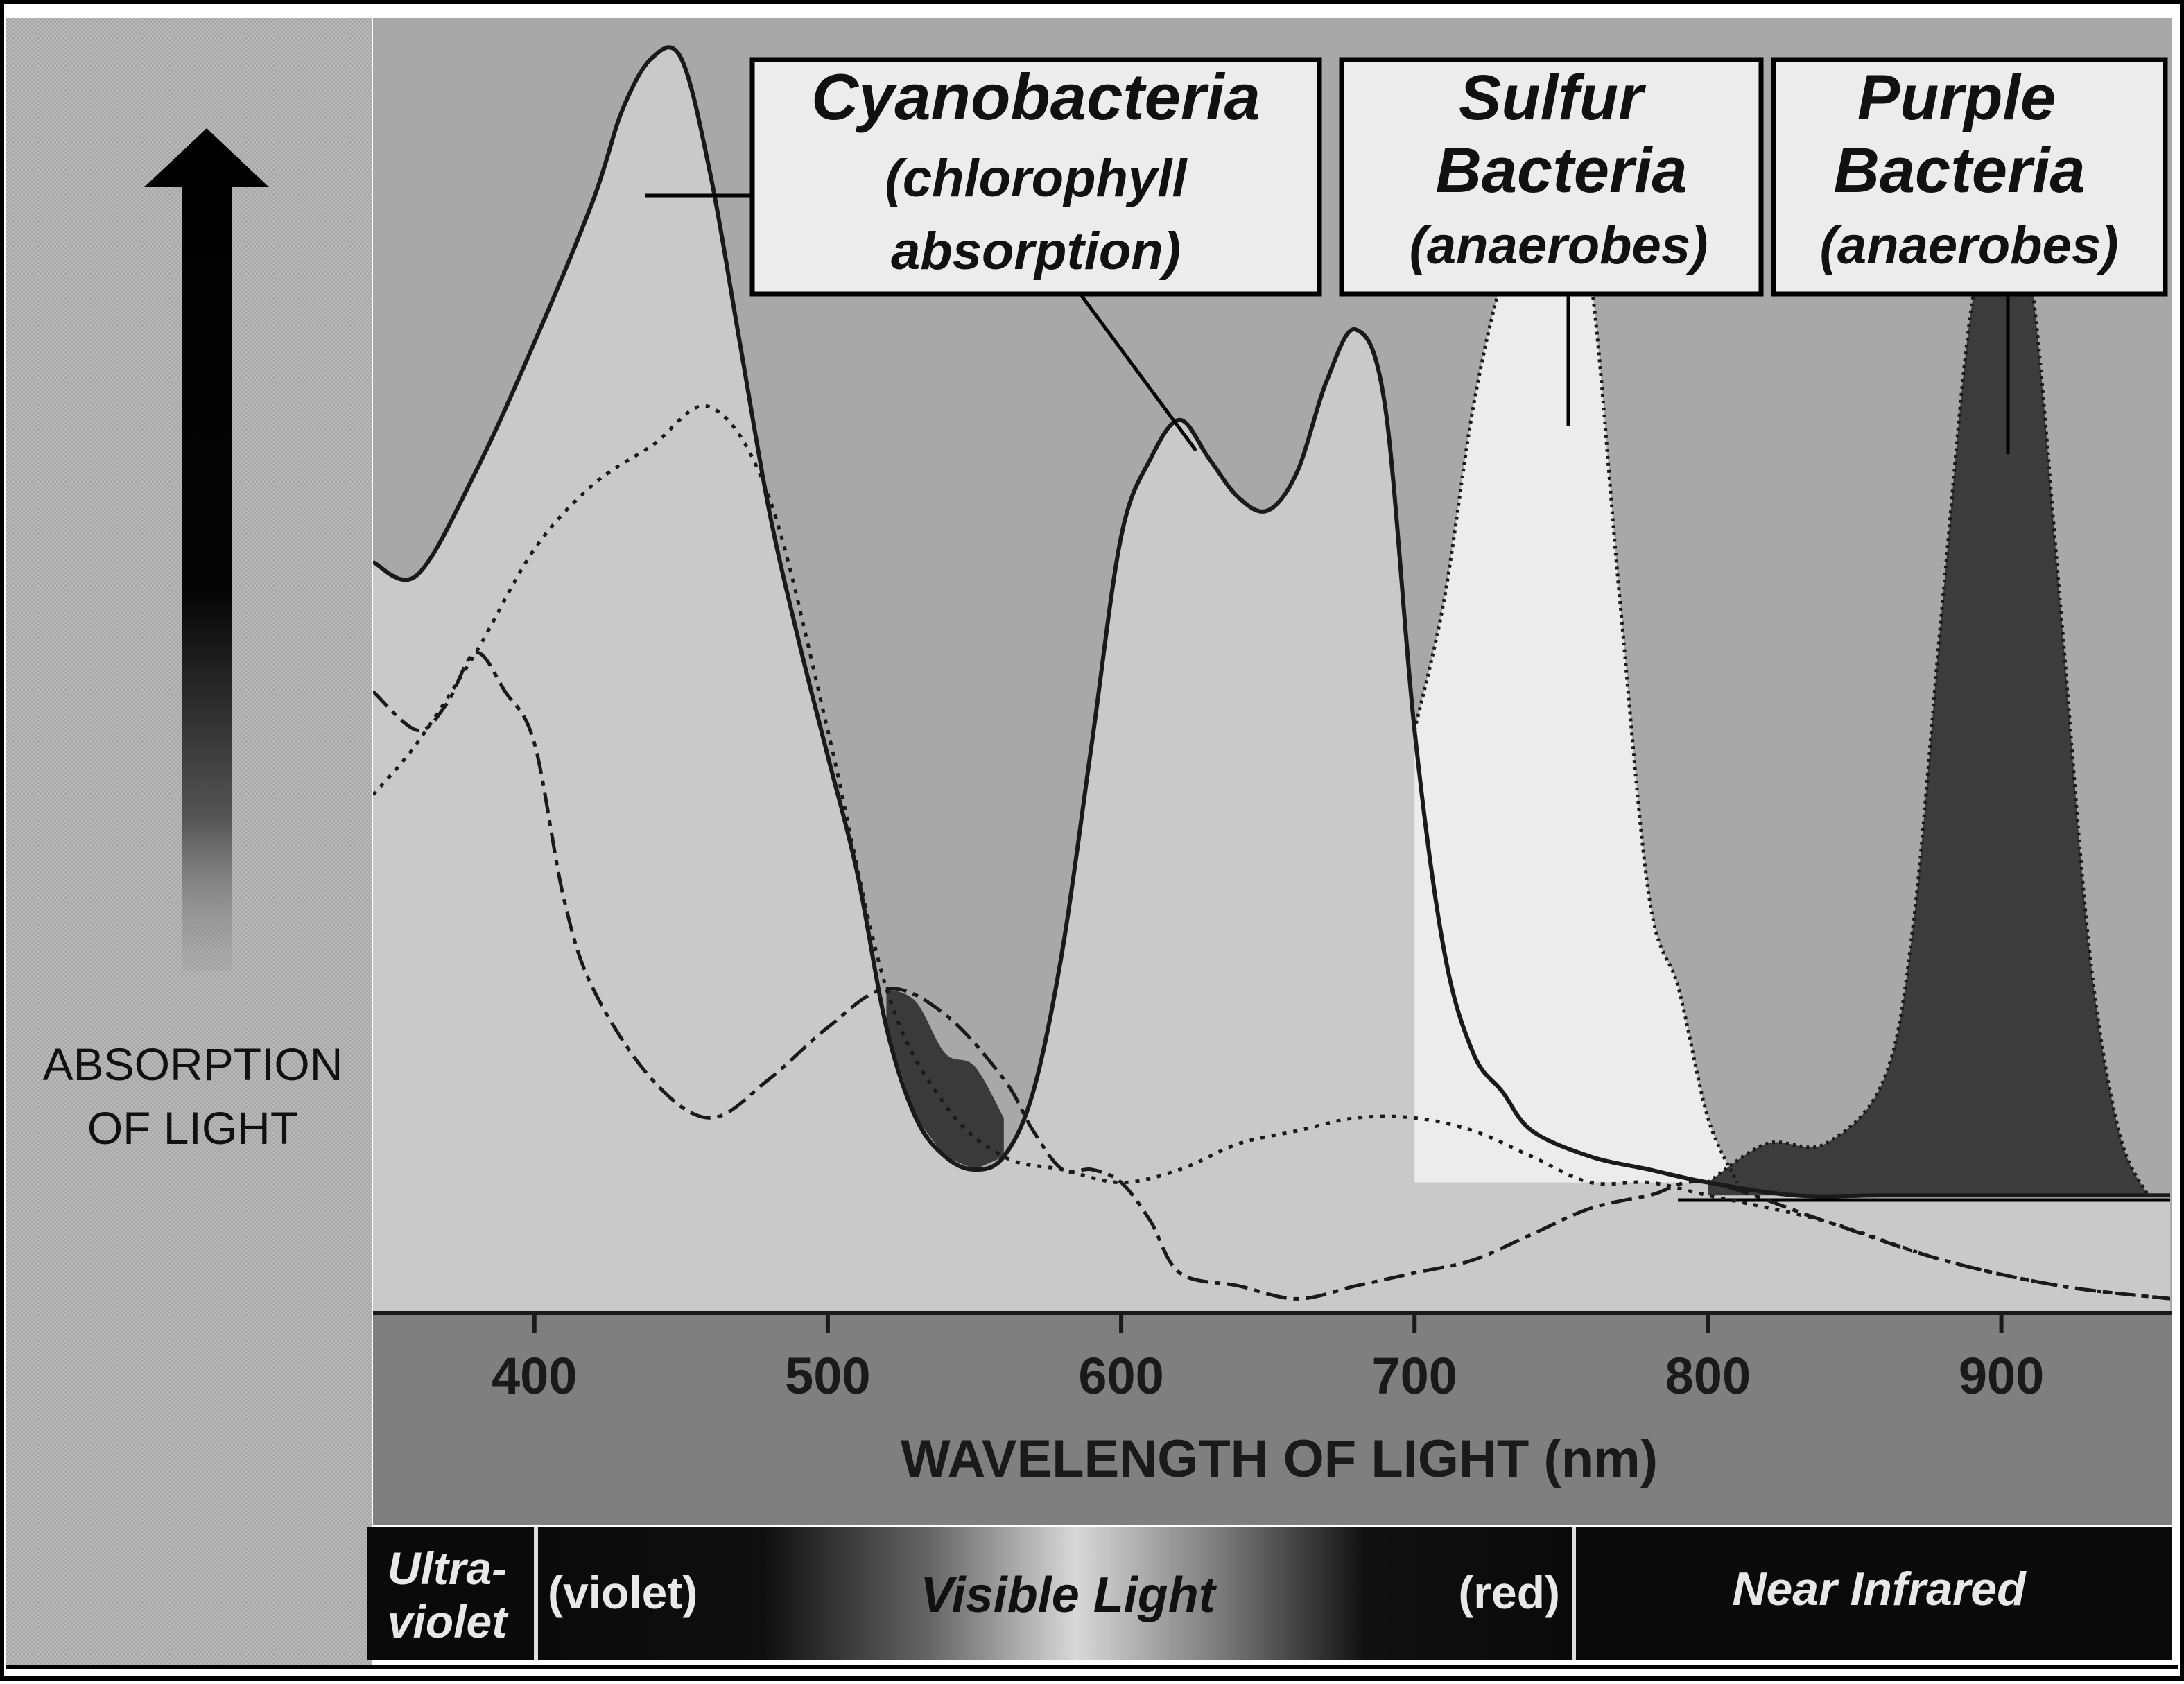 The width and height of the screenshot is (2184, 1684). Describe the element at coordinates (1561, 170) in the screenshot. I see `sulfur-title-2: Bacteria` at that location.